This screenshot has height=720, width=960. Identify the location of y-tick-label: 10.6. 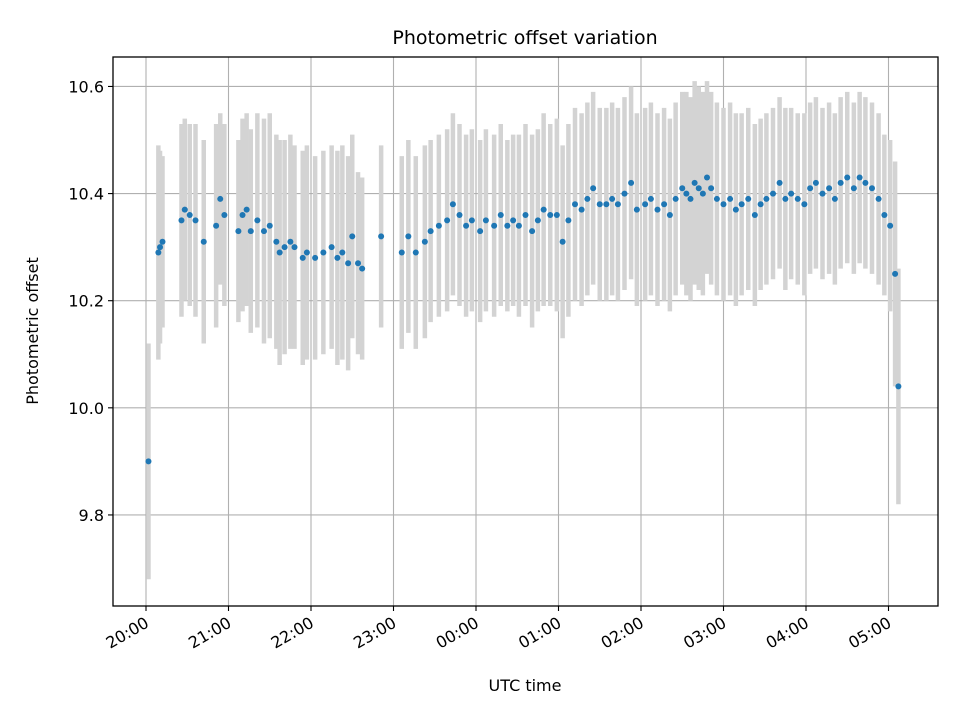
(86, 86).